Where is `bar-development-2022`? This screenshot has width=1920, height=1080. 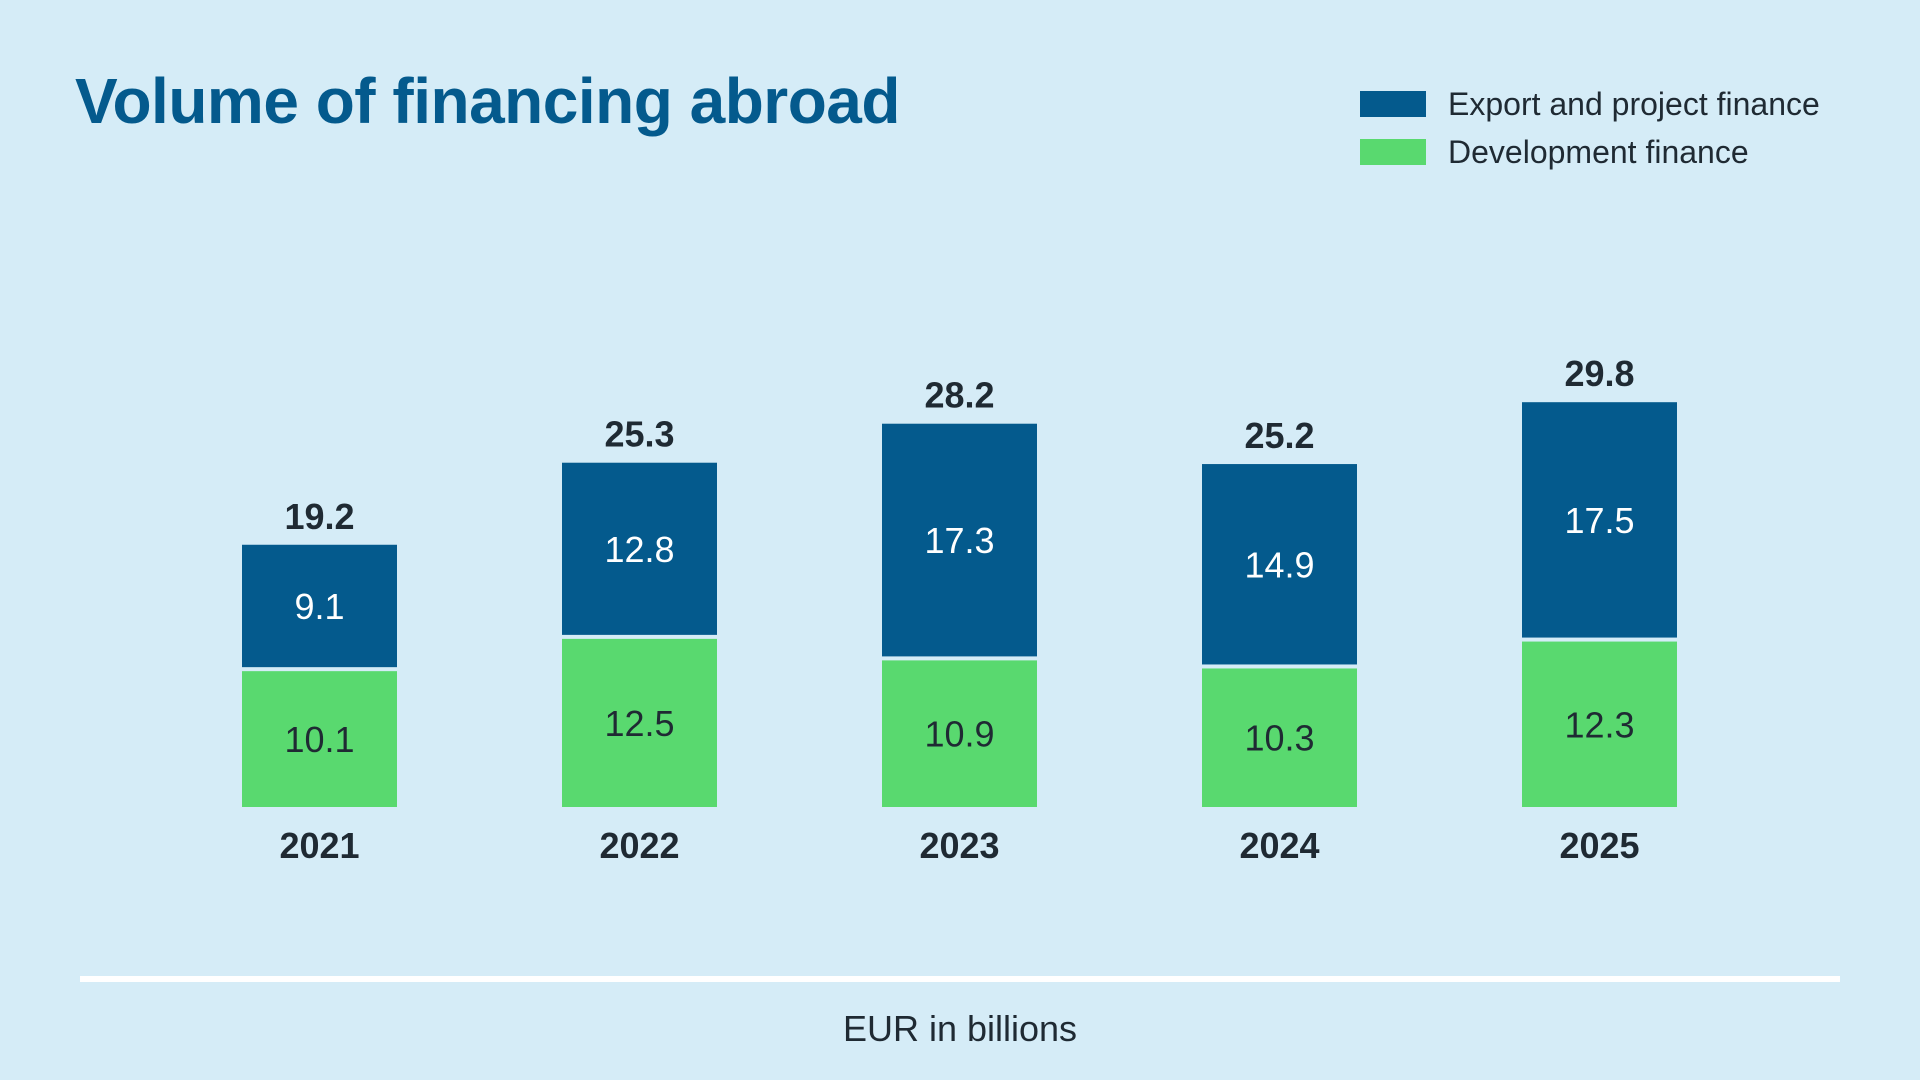 bar-development-2022 is located at coordinates (639, 722).